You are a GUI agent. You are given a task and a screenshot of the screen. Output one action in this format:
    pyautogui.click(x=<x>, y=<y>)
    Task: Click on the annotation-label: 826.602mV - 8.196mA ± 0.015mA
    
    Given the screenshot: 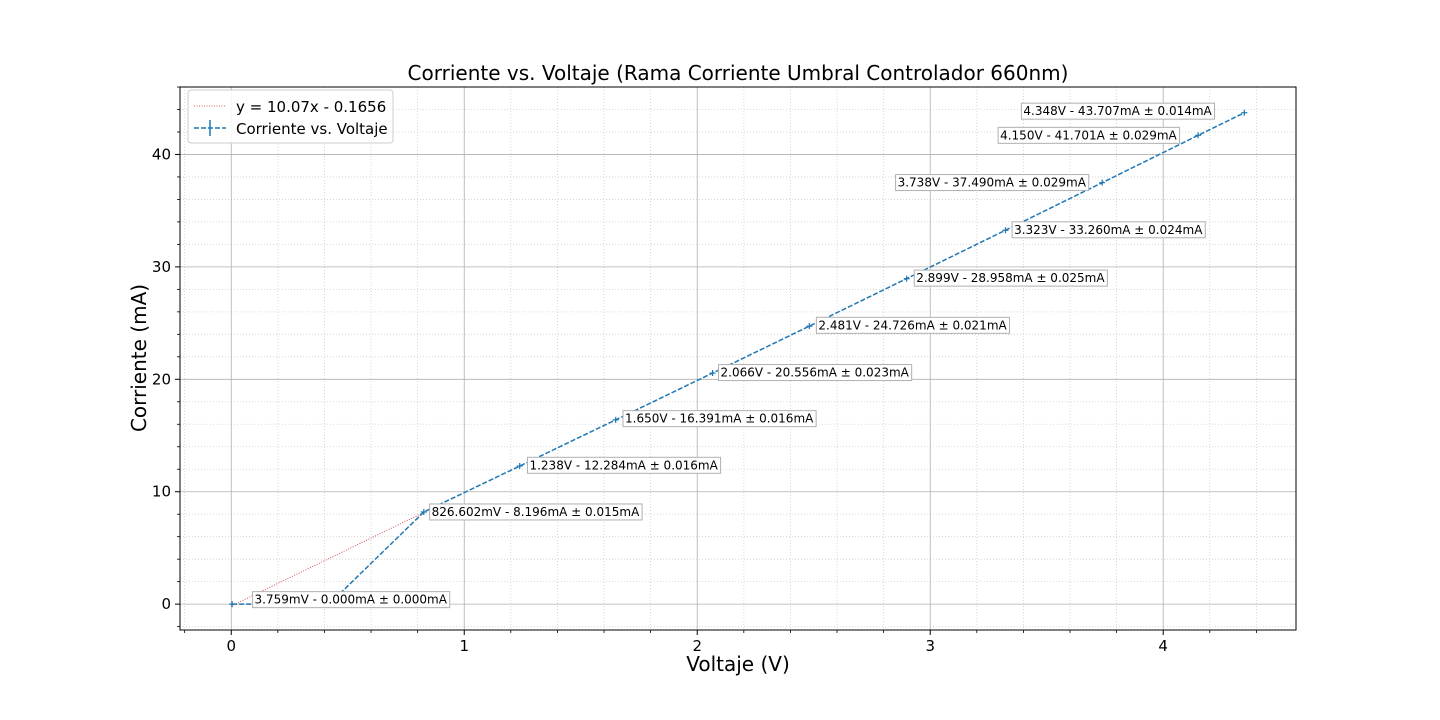 What is the action you would take?
    pyautogui.click(x=536, y=512)
    